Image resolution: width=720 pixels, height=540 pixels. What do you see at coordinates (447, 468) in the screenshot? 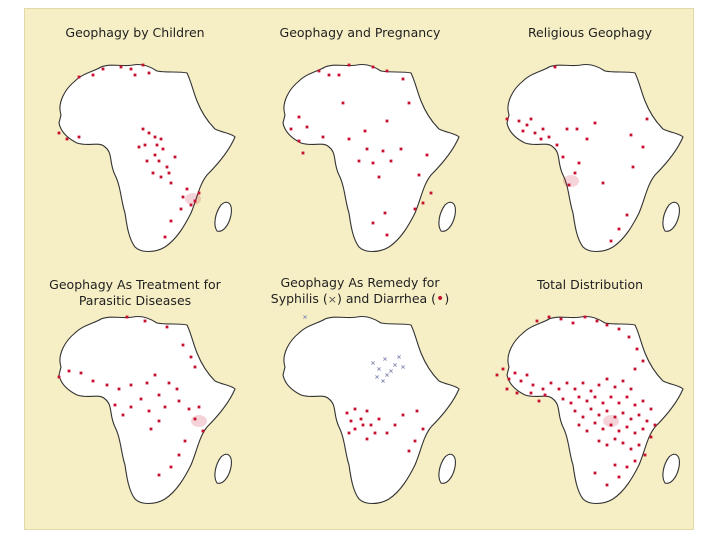
I see `madagascar-outline` at bounding box center [447, 468].